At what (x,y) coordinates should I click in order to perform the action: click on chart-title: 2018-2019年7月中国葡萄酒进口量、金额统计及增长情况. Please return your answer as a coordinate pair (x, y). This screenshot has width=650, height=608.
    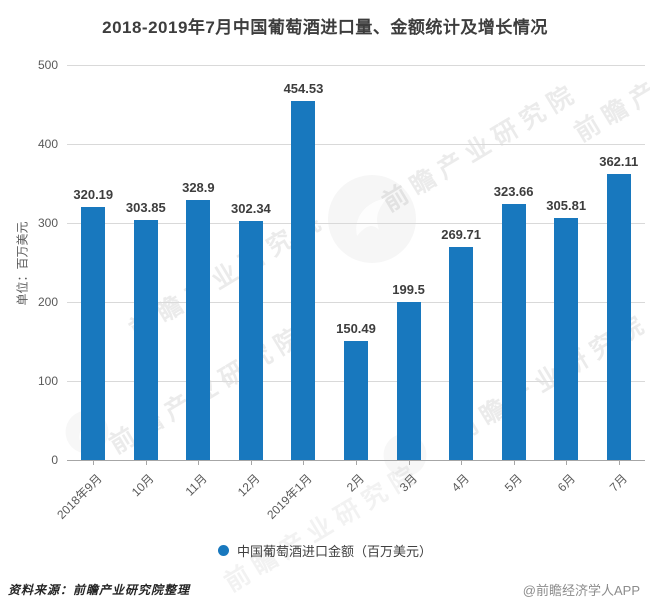
    Looking at the image, I should click on (325, 27).